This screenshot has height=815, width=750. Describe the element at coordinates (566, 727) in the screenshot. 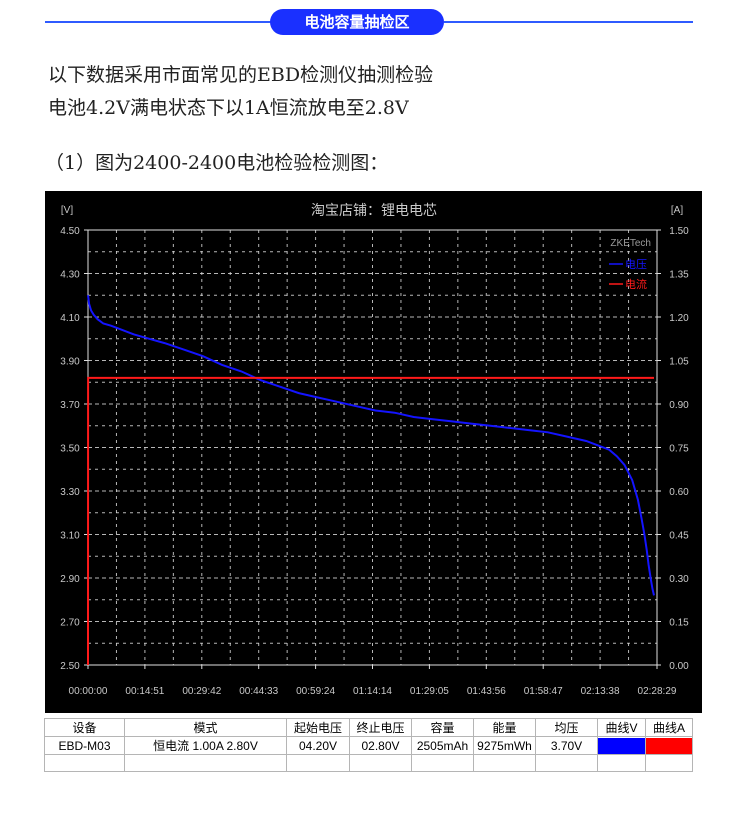

I see `col-header-avg-voltage: 均压` at that location.